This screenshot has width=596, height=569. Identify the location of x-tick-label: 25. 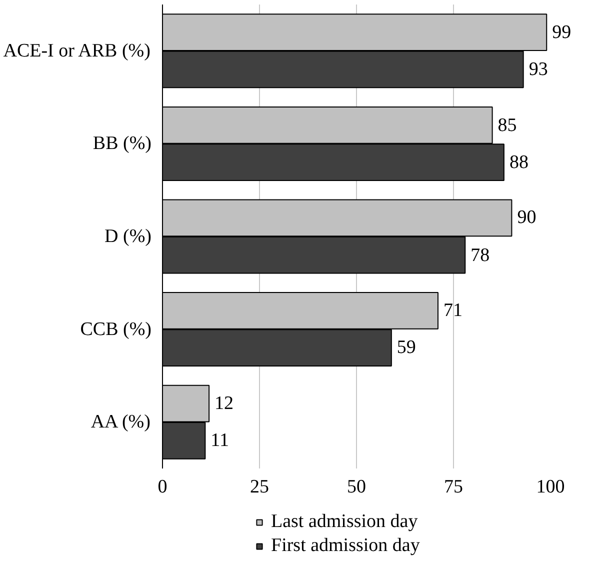
(259, 487).